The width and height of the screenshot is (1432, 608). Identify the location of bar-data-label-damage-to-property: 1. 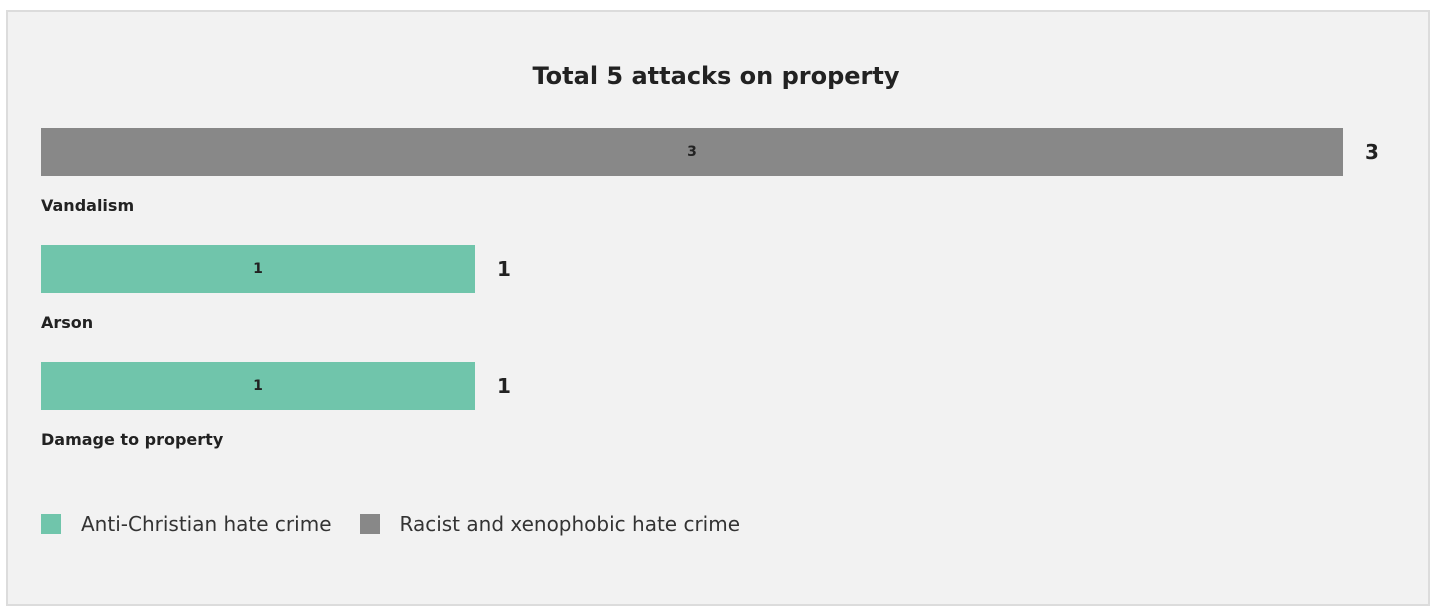
(258, 386).